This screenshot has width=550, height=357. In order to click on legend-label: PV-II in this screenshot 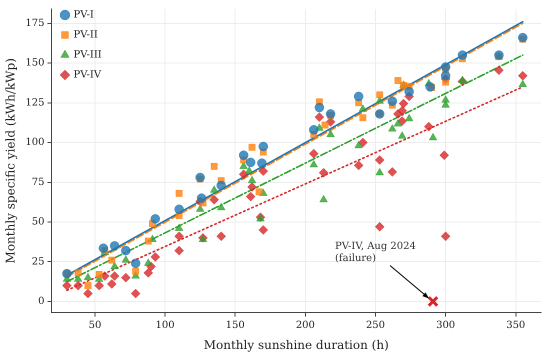, I will do `click(85, 35)`.